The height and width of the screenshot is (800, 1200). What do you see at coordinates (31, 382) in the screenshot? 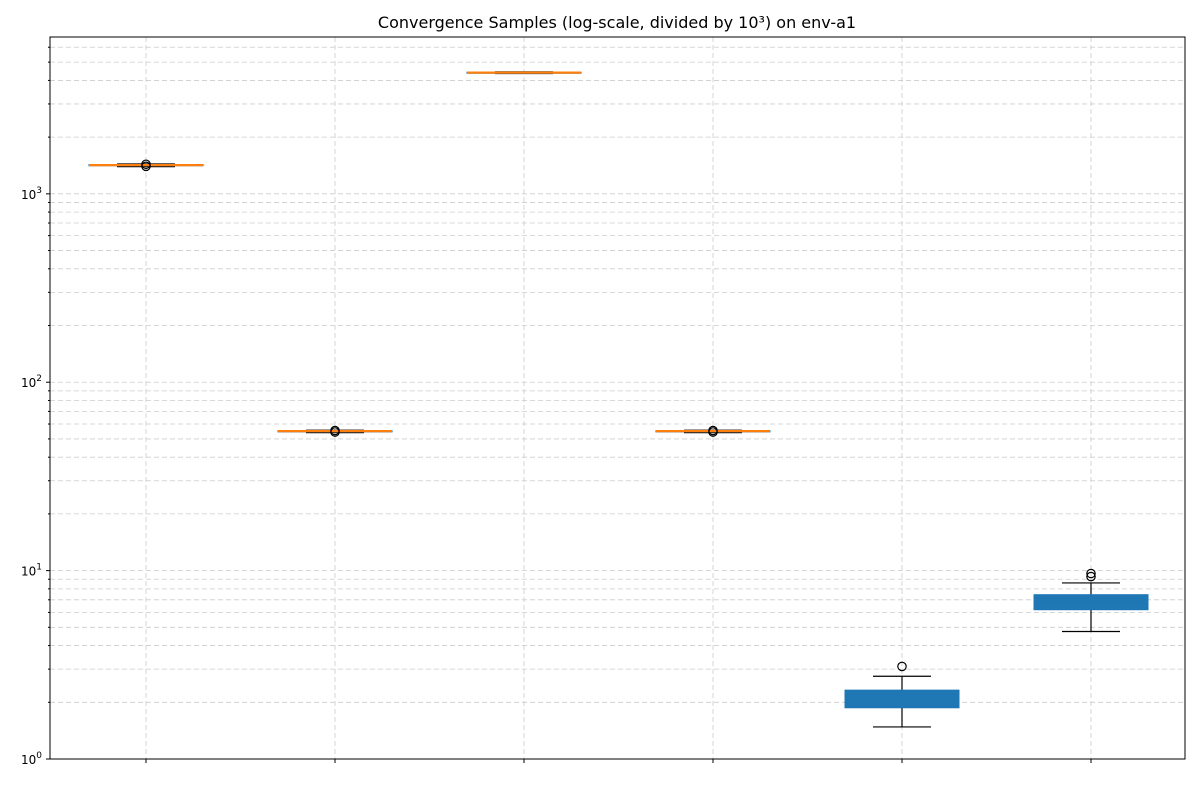
I see `y-tick-label: 10²` at bounding box center [31, 382].